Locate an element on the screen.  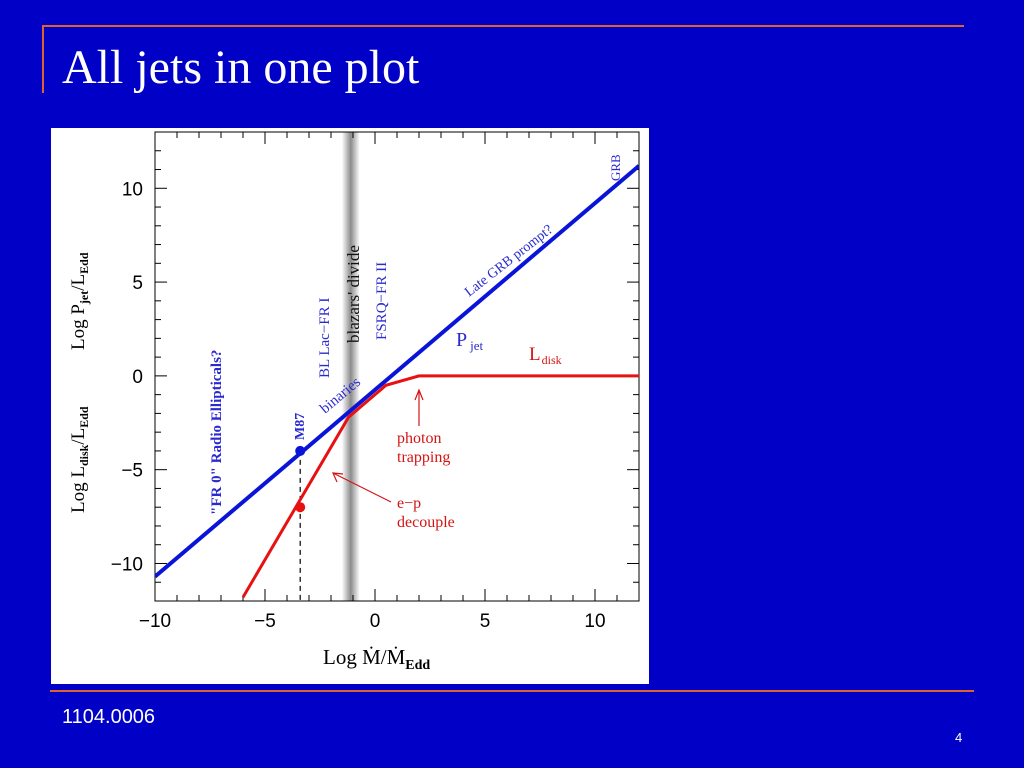
x-tick-label: 10 is located at coordinates (594, 621).